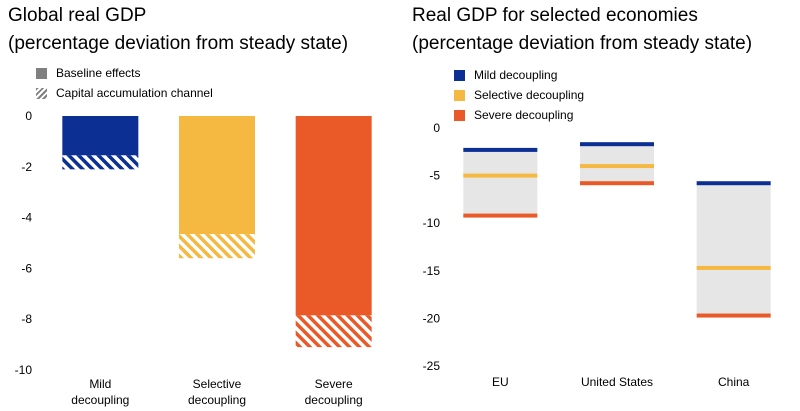 The height and width of the screenshot is (411, 800). What do you see at coordinates (41, 93) in the screenshot?
I see `legend-swatch-hatched-icon` at bounding box center [41, 93].